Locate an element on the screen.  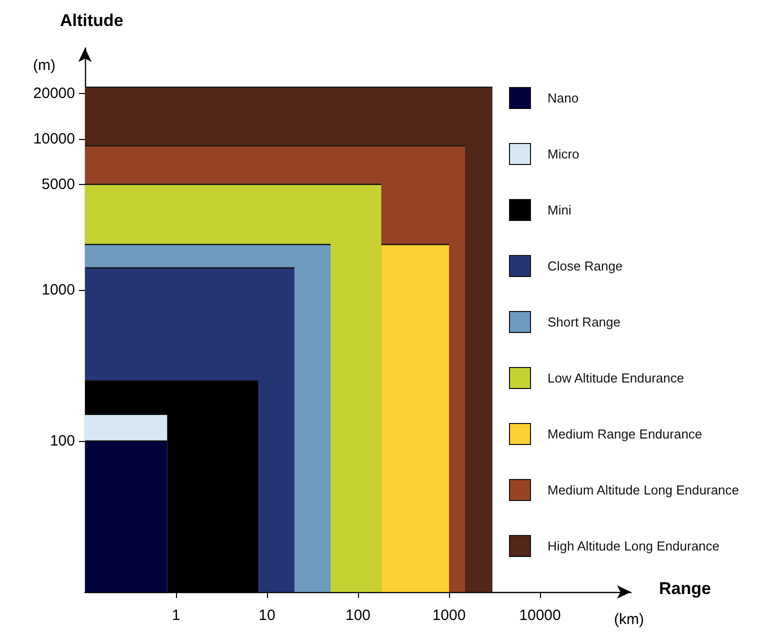
x-axis-title: Range (km) is located at coordinates (662, 603).